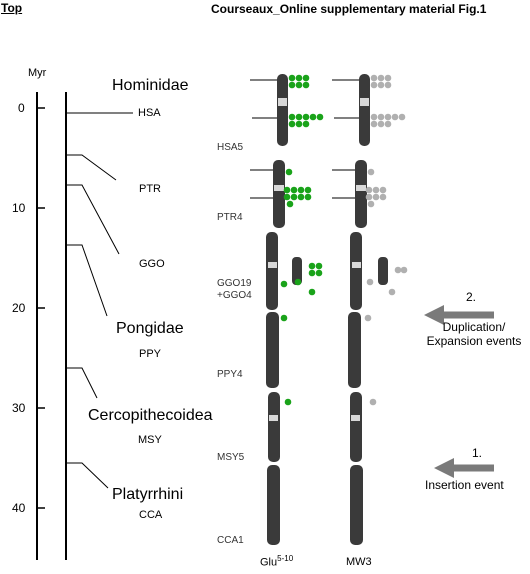 The width and height of the screenshot is (530, 574). I want to click on chromosome-ppy4-a, so click(272, 350).